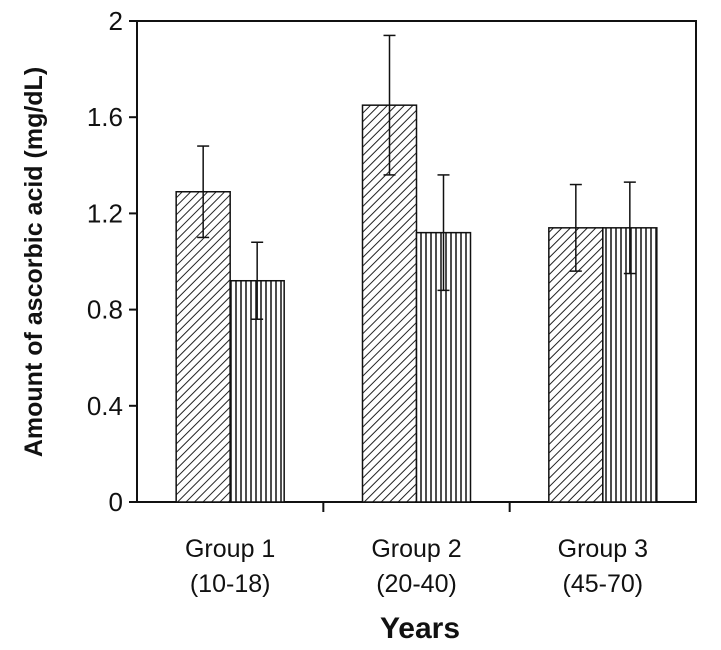 This screenshot has width=721, height=650. I want to click on y-tick-label: 0, so click(116, 502).